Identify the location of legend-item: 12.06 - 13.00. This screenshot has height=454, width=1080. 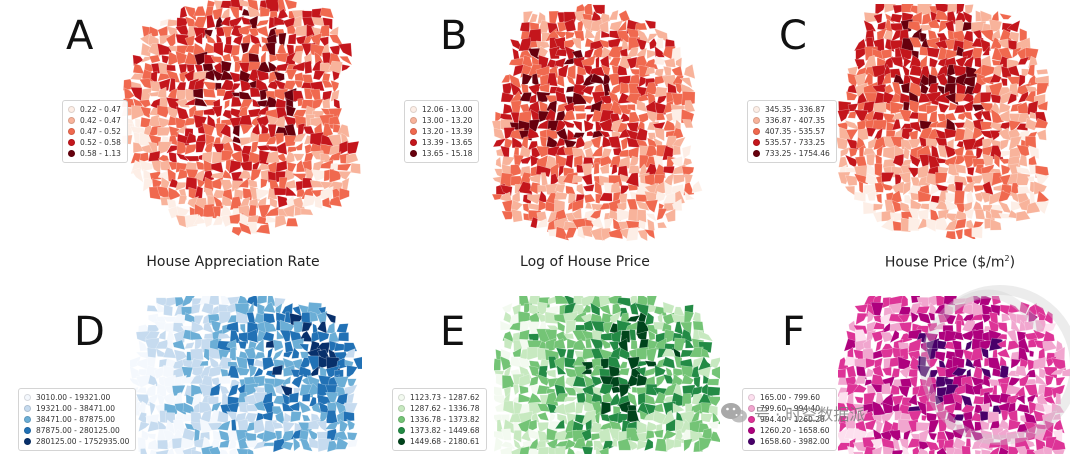
(441, 109).